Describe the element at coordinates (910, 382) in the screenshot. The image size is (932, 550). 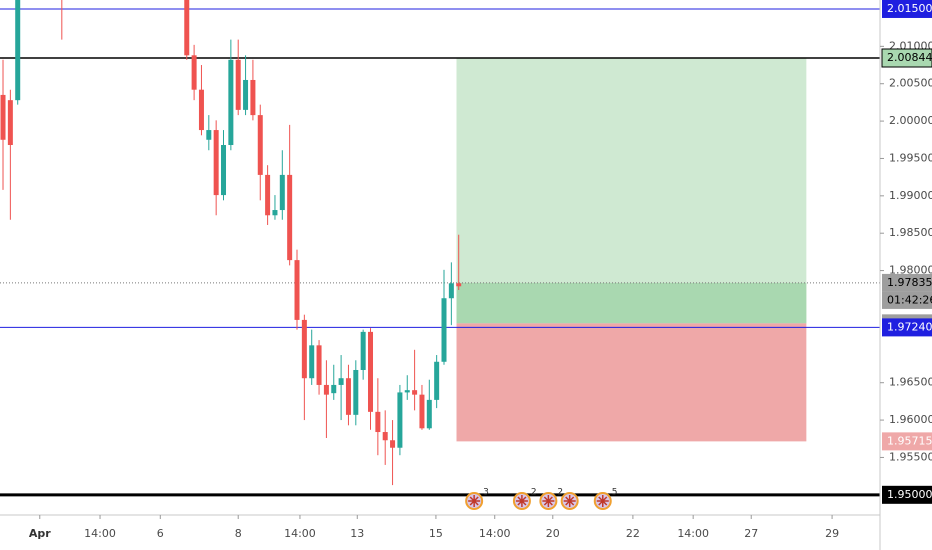
I see `y-tick-label: 1.96500` at that location.